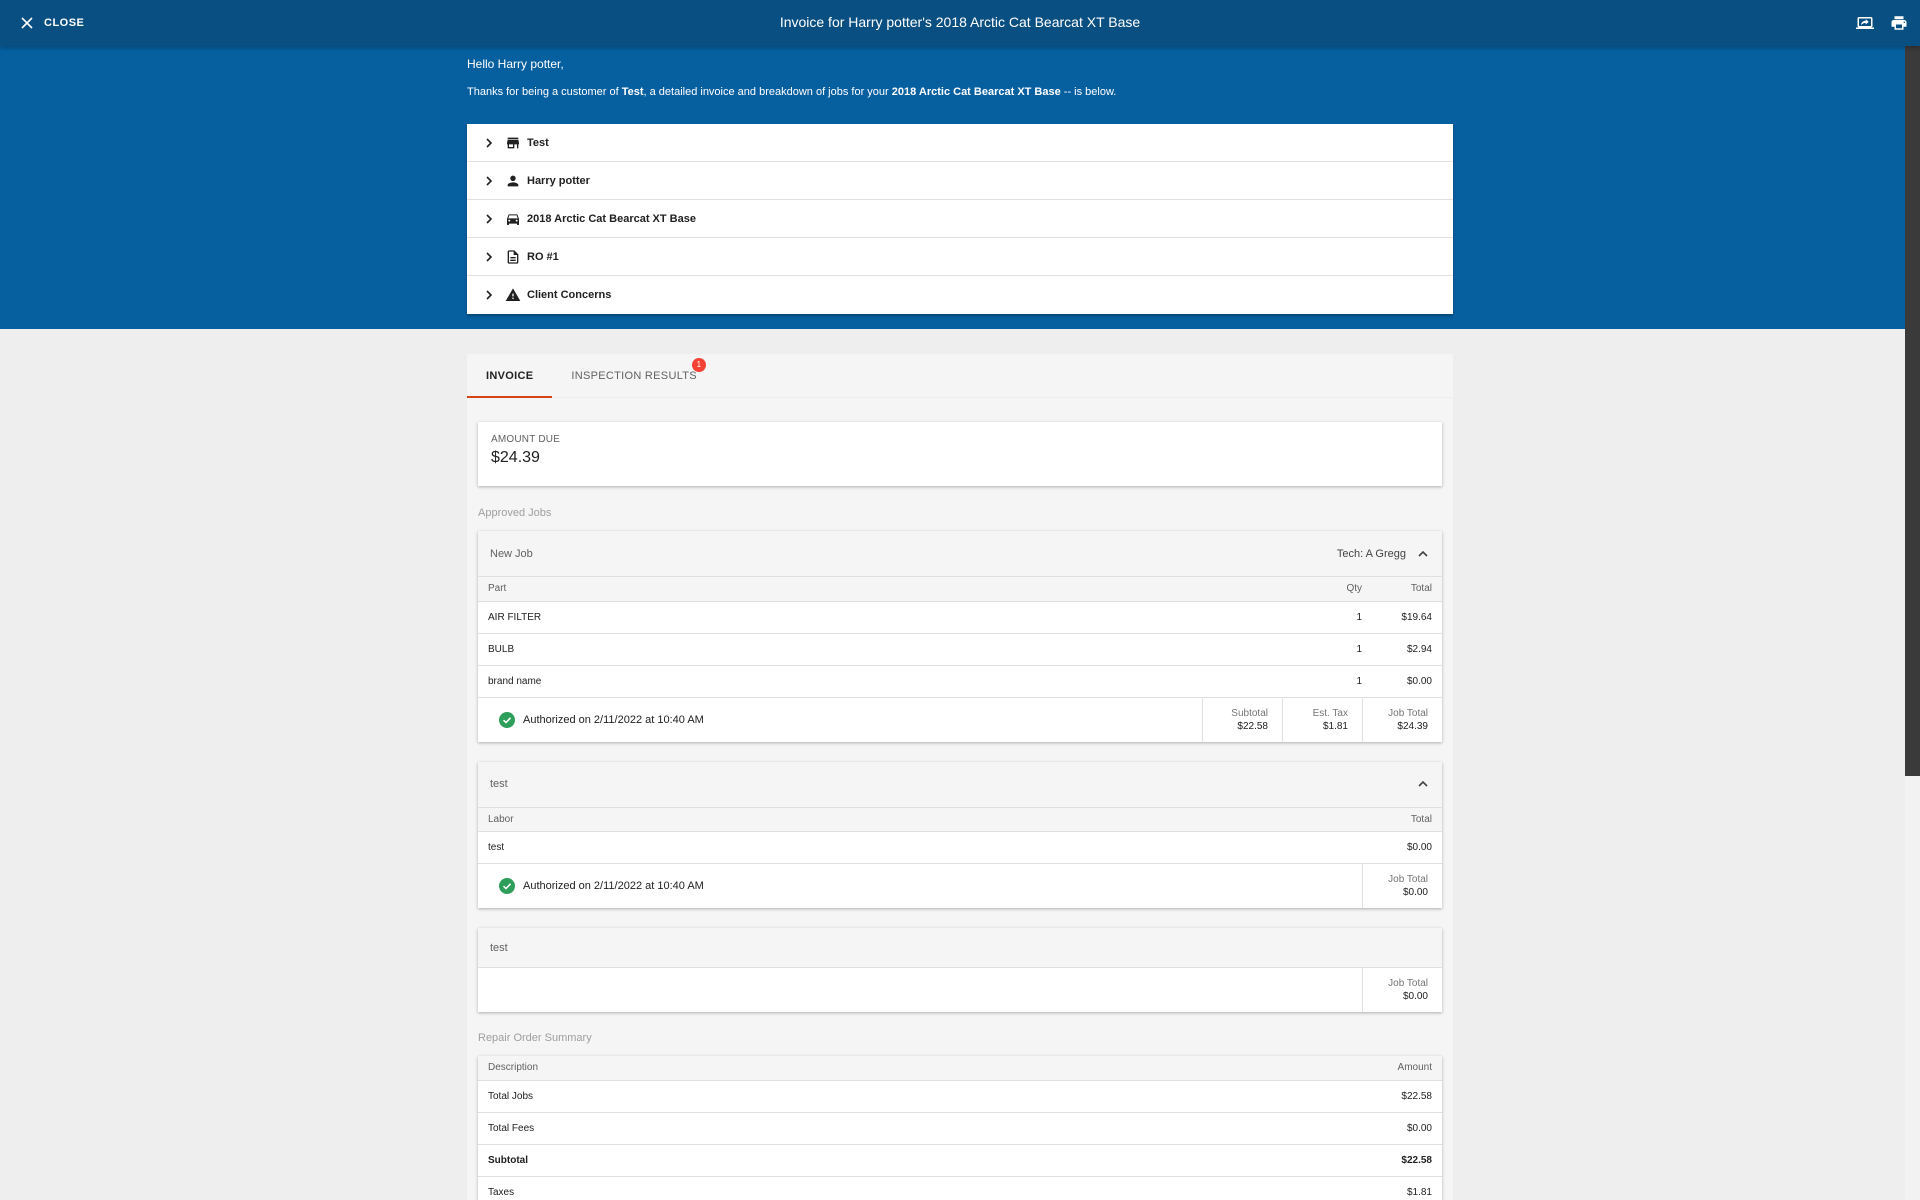  I want to click on table-row: Total Fees $0.00, so click(960, 1128).